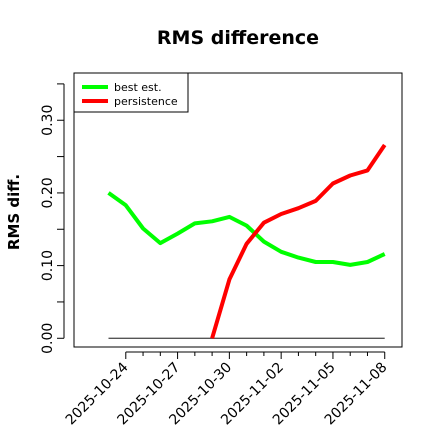 This screenshot has height=440, width=440. Describe the element at coordinates (146, 101) in the screenshot. I see `legend-label: persistence` at that location.